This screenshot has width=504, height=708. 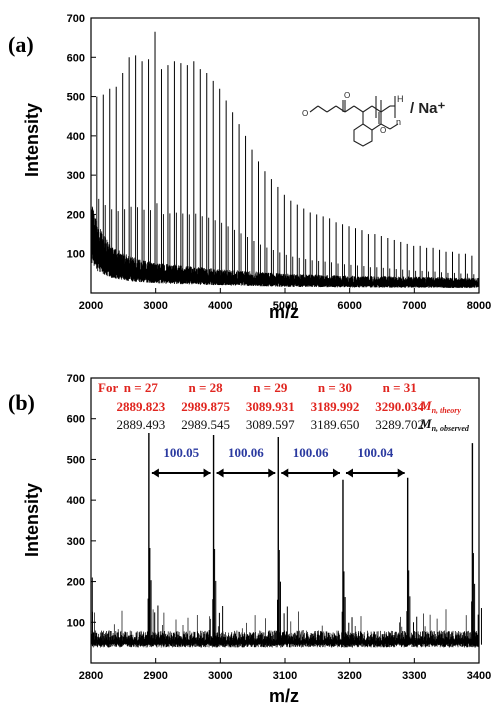 What do you see at coordinates (181, 452) in the screenshot?
I see `spacing-label: 100.05` at bounding box center [181, 452].